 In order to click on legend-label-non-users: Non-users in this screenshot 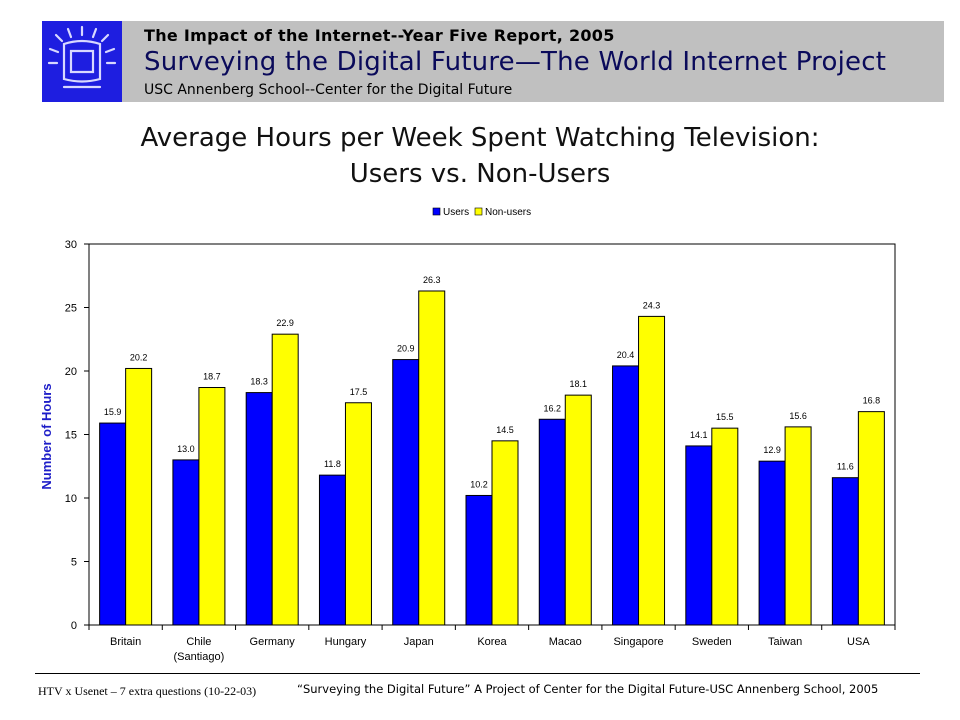, I will do `click(508, 212)`.